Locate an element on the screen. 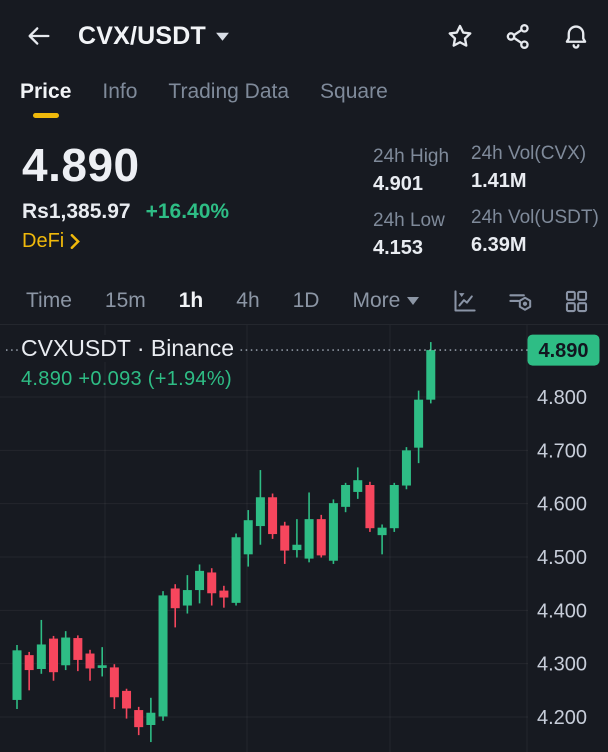 The width and height of the screenshot is (608, 752). top-bar: CVX/USDT is located at coordinates (304, 33).